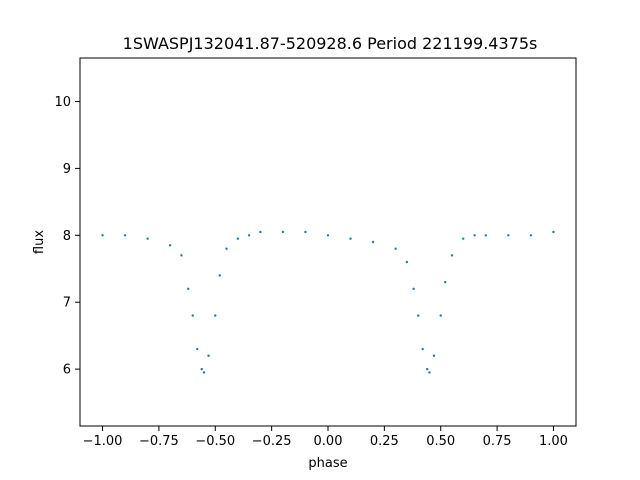 This screenshot has width=640, height=480. What do you see at coordinates (215, 441) in the screenshot?
I see `x-tick-label: −0.50` at bounding box center [215, 441].